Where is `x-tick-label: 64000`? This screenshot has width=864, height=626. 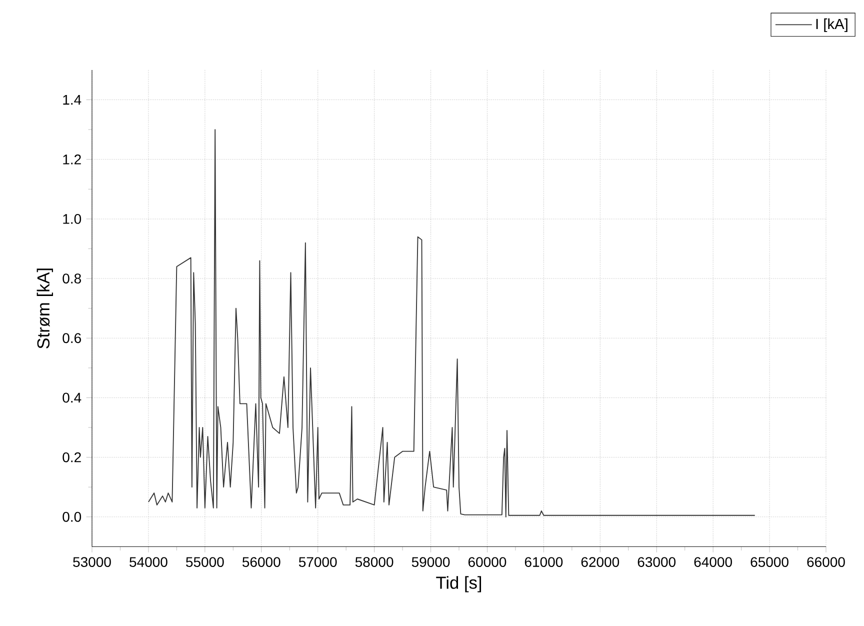
x-tick-label: 64000 is located at coordinates (713, 562).